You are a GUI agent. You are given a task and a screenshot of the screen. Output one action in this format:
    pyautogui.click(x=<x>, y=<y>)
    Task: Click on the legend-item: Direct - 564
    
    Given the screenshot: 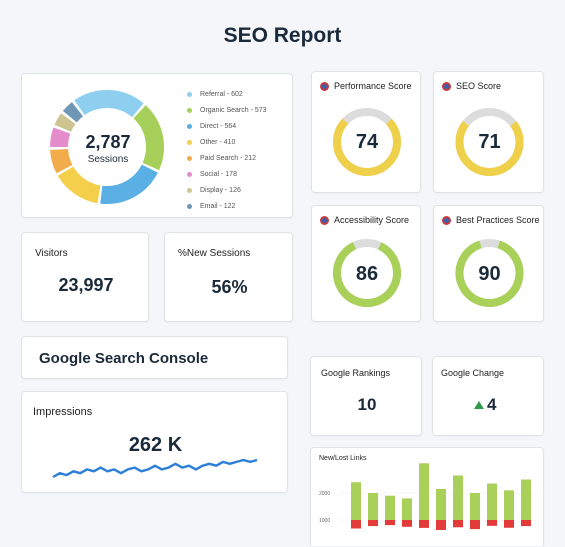 What is the action you would take?
    pyautogui.click(x=227, y=126)
    